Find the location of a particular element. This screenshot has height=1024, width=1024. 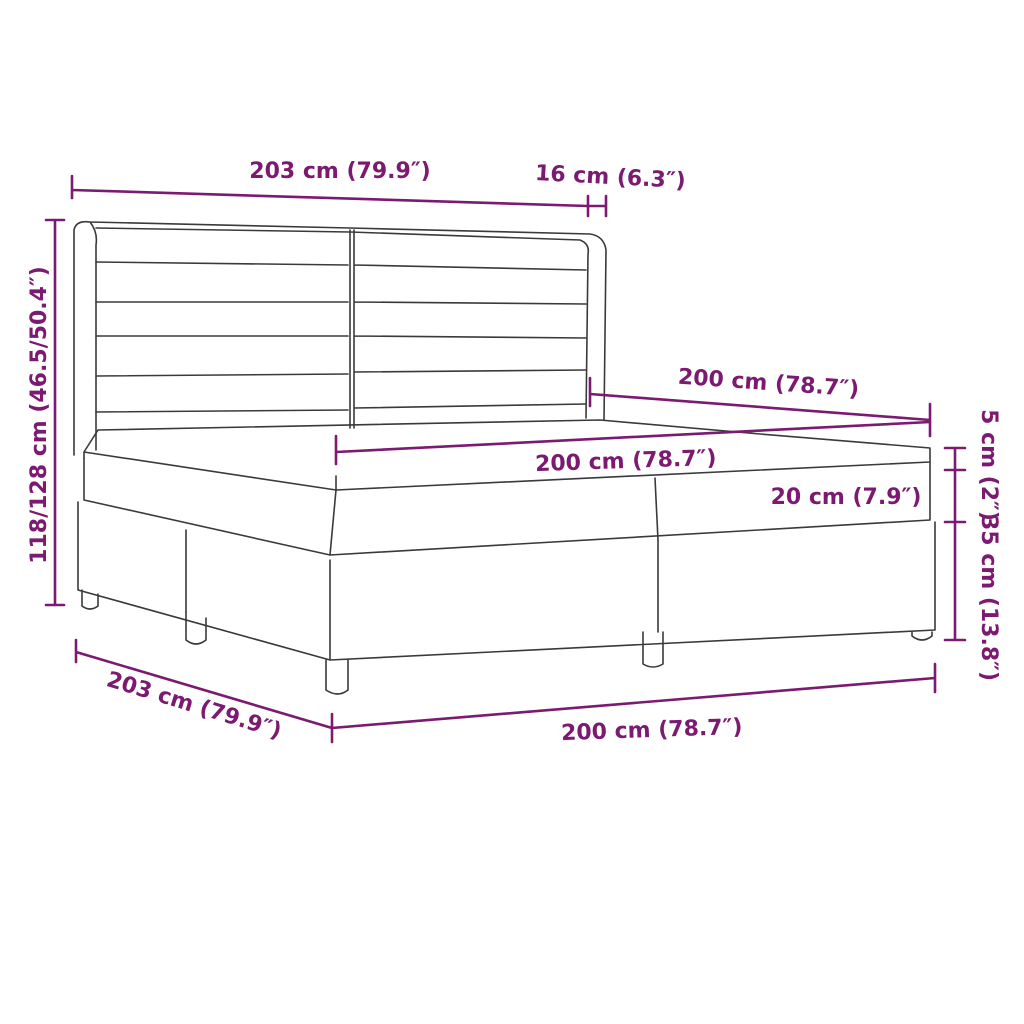

label-headboard-depth: 16 cm (6.3″) is located at coordinates (610, 177).